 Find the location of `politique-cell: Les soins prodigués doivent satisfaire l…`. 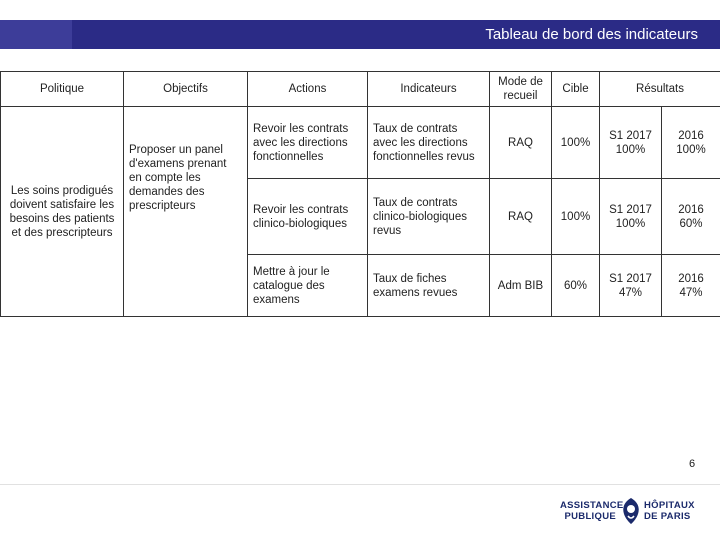

politique-cell: Les soins prodigués doivent satisfaire l… is located at coordinates (62, 211).